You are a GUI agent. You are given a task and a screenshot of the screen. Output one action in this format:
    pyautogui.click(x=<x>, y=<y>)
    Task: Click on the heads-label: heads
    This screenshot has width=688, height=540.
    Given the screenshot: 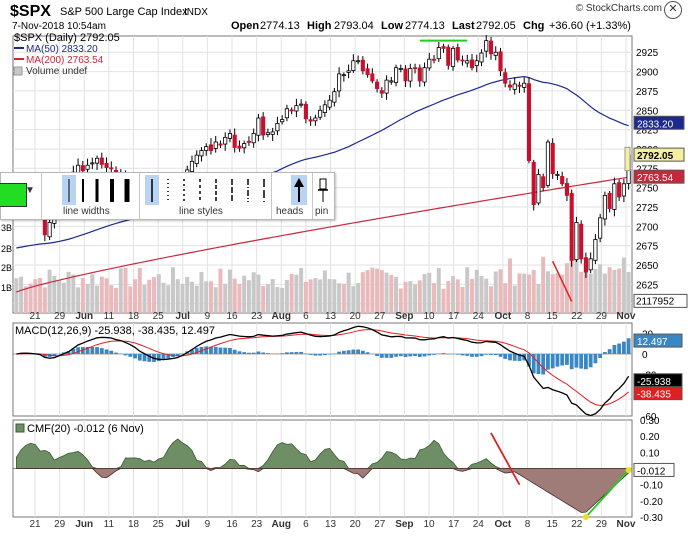 What is the action you would take?
    pyautogui.click(x=290, y=211)
    